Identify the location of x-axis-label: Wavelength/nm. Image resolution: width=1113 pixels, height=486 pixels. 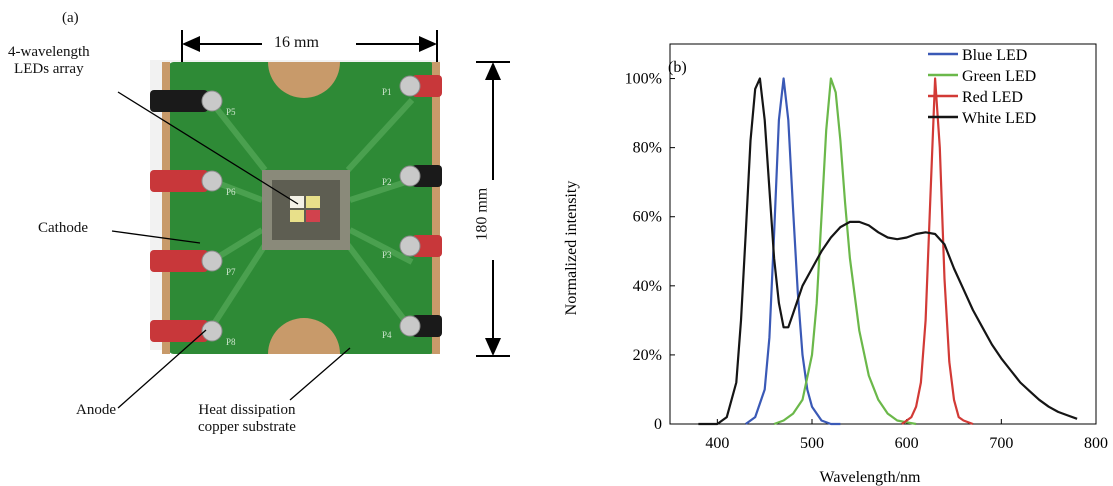
(870, 477).